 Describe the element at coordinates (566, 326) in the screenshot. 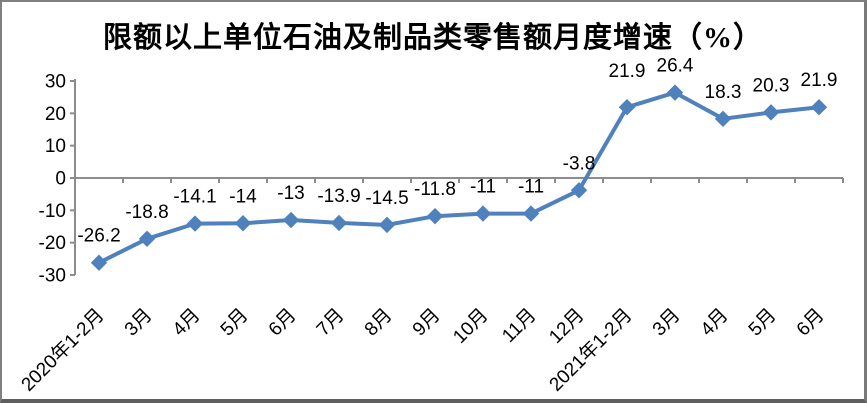

I see `x-category-label: 12月` at that location.